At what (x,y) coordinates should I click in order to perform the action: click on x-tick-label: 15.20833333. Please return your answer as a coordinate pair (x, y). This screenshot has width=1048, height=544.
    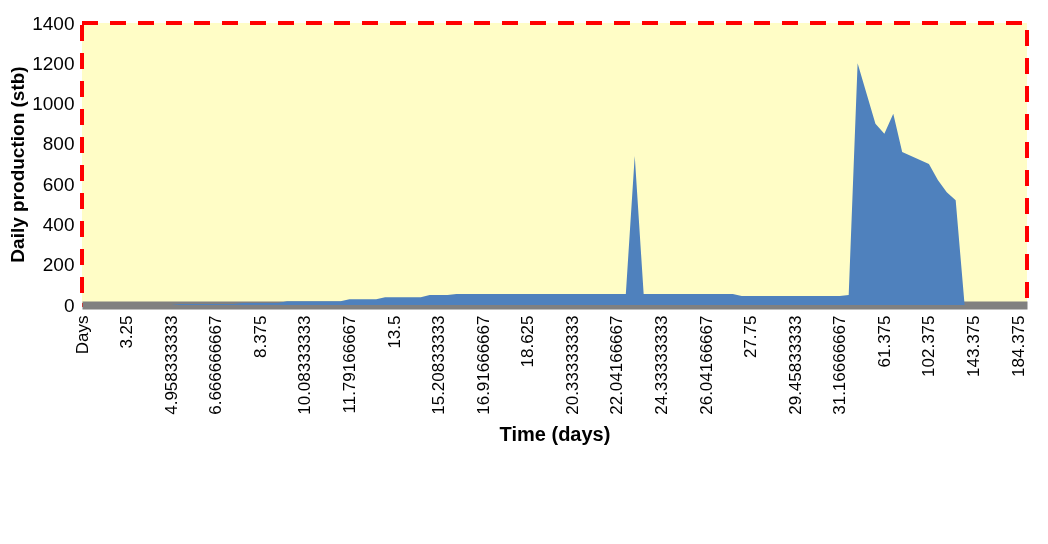
    Looking at the image, I should click on (439, 365).